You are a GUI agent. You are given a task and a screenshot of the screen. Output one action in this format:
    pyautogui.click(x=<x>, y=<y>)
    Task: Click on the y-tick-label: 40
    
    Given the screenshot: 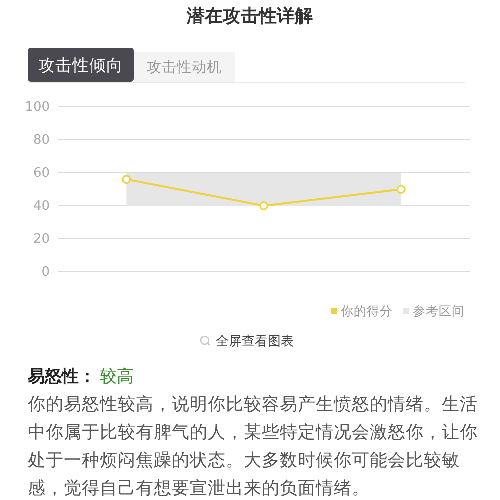 What is the action you would take?
    pyautogui.click(x=41, y=206)
    